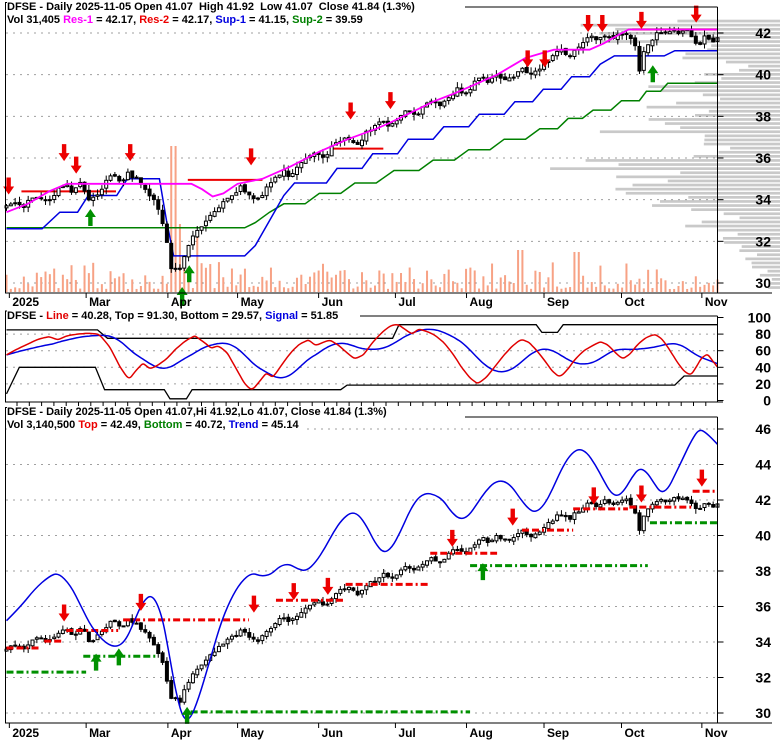 This screenshot has height=745, width=780. Describe the element at coordinates (25, 733) in the screenshot. I see `x-axis-label: 2025` at that location.